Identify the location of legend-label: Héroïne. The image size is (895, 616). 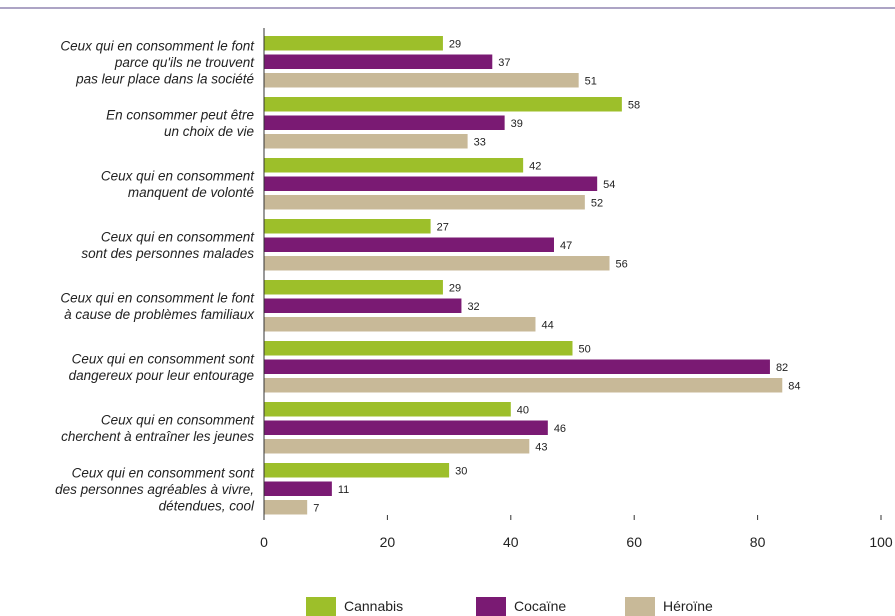
(688, 606).